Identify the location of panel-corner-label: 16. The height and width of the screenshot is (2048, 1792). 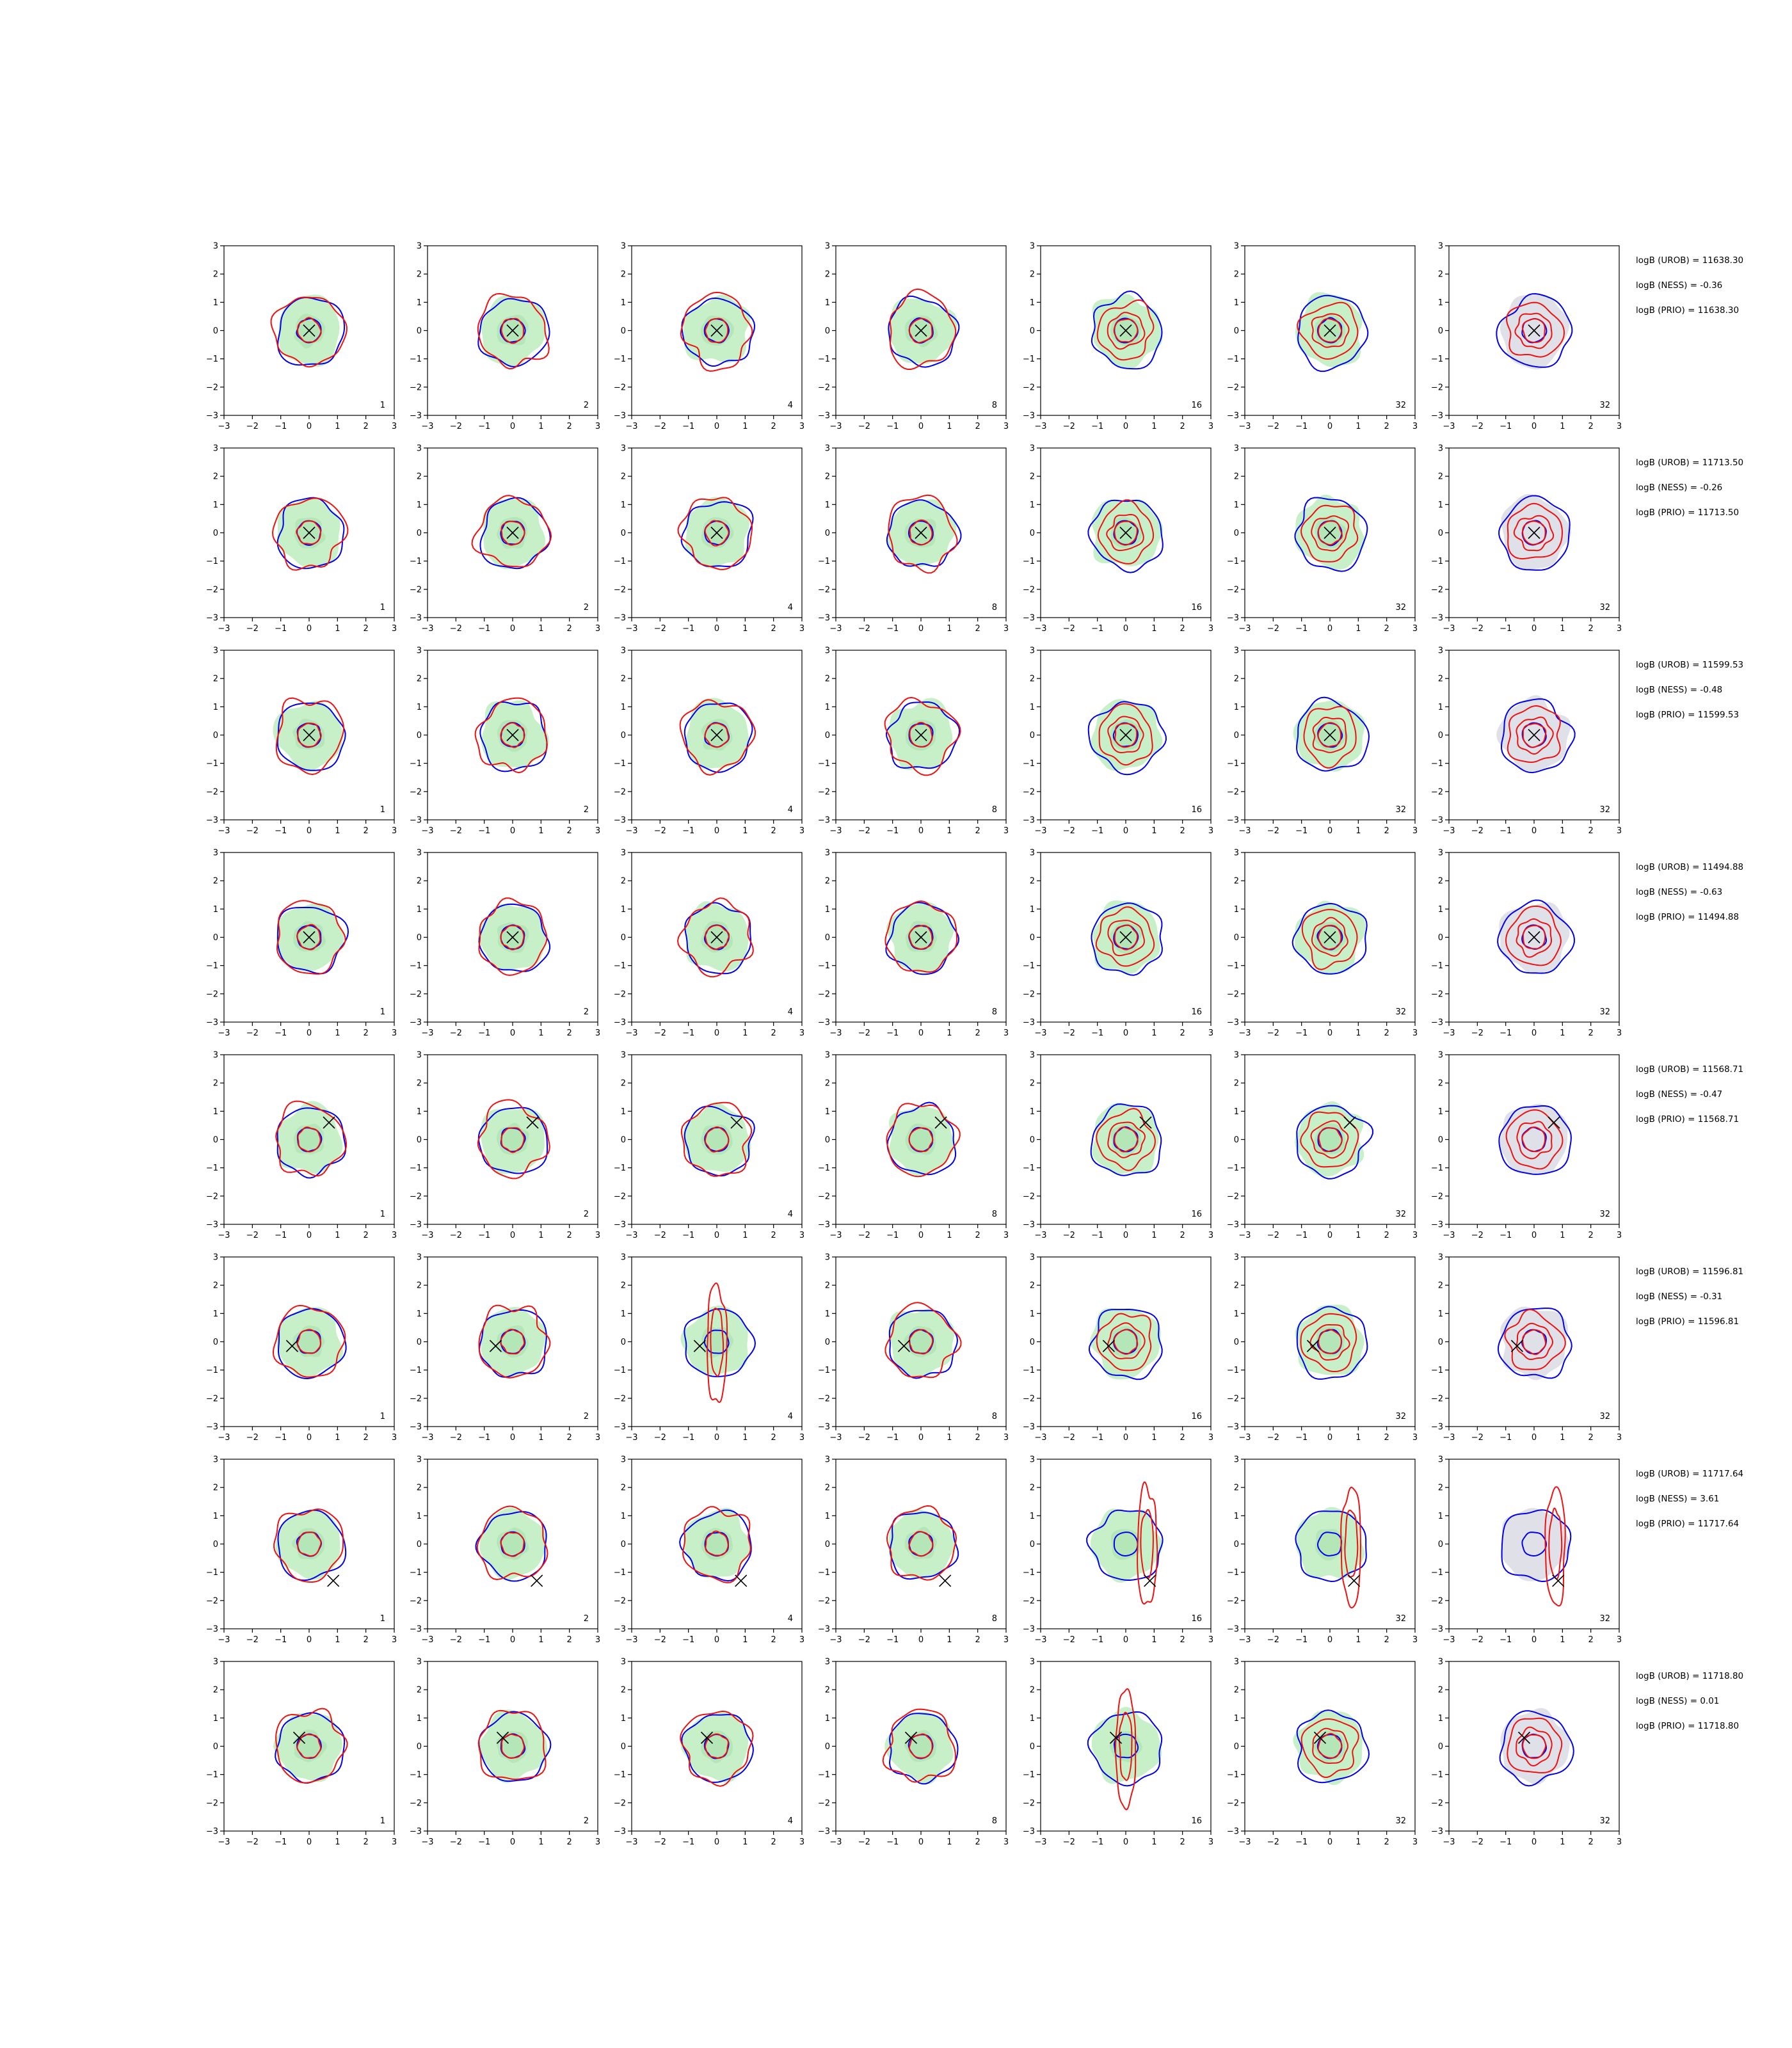
(1196, 607).